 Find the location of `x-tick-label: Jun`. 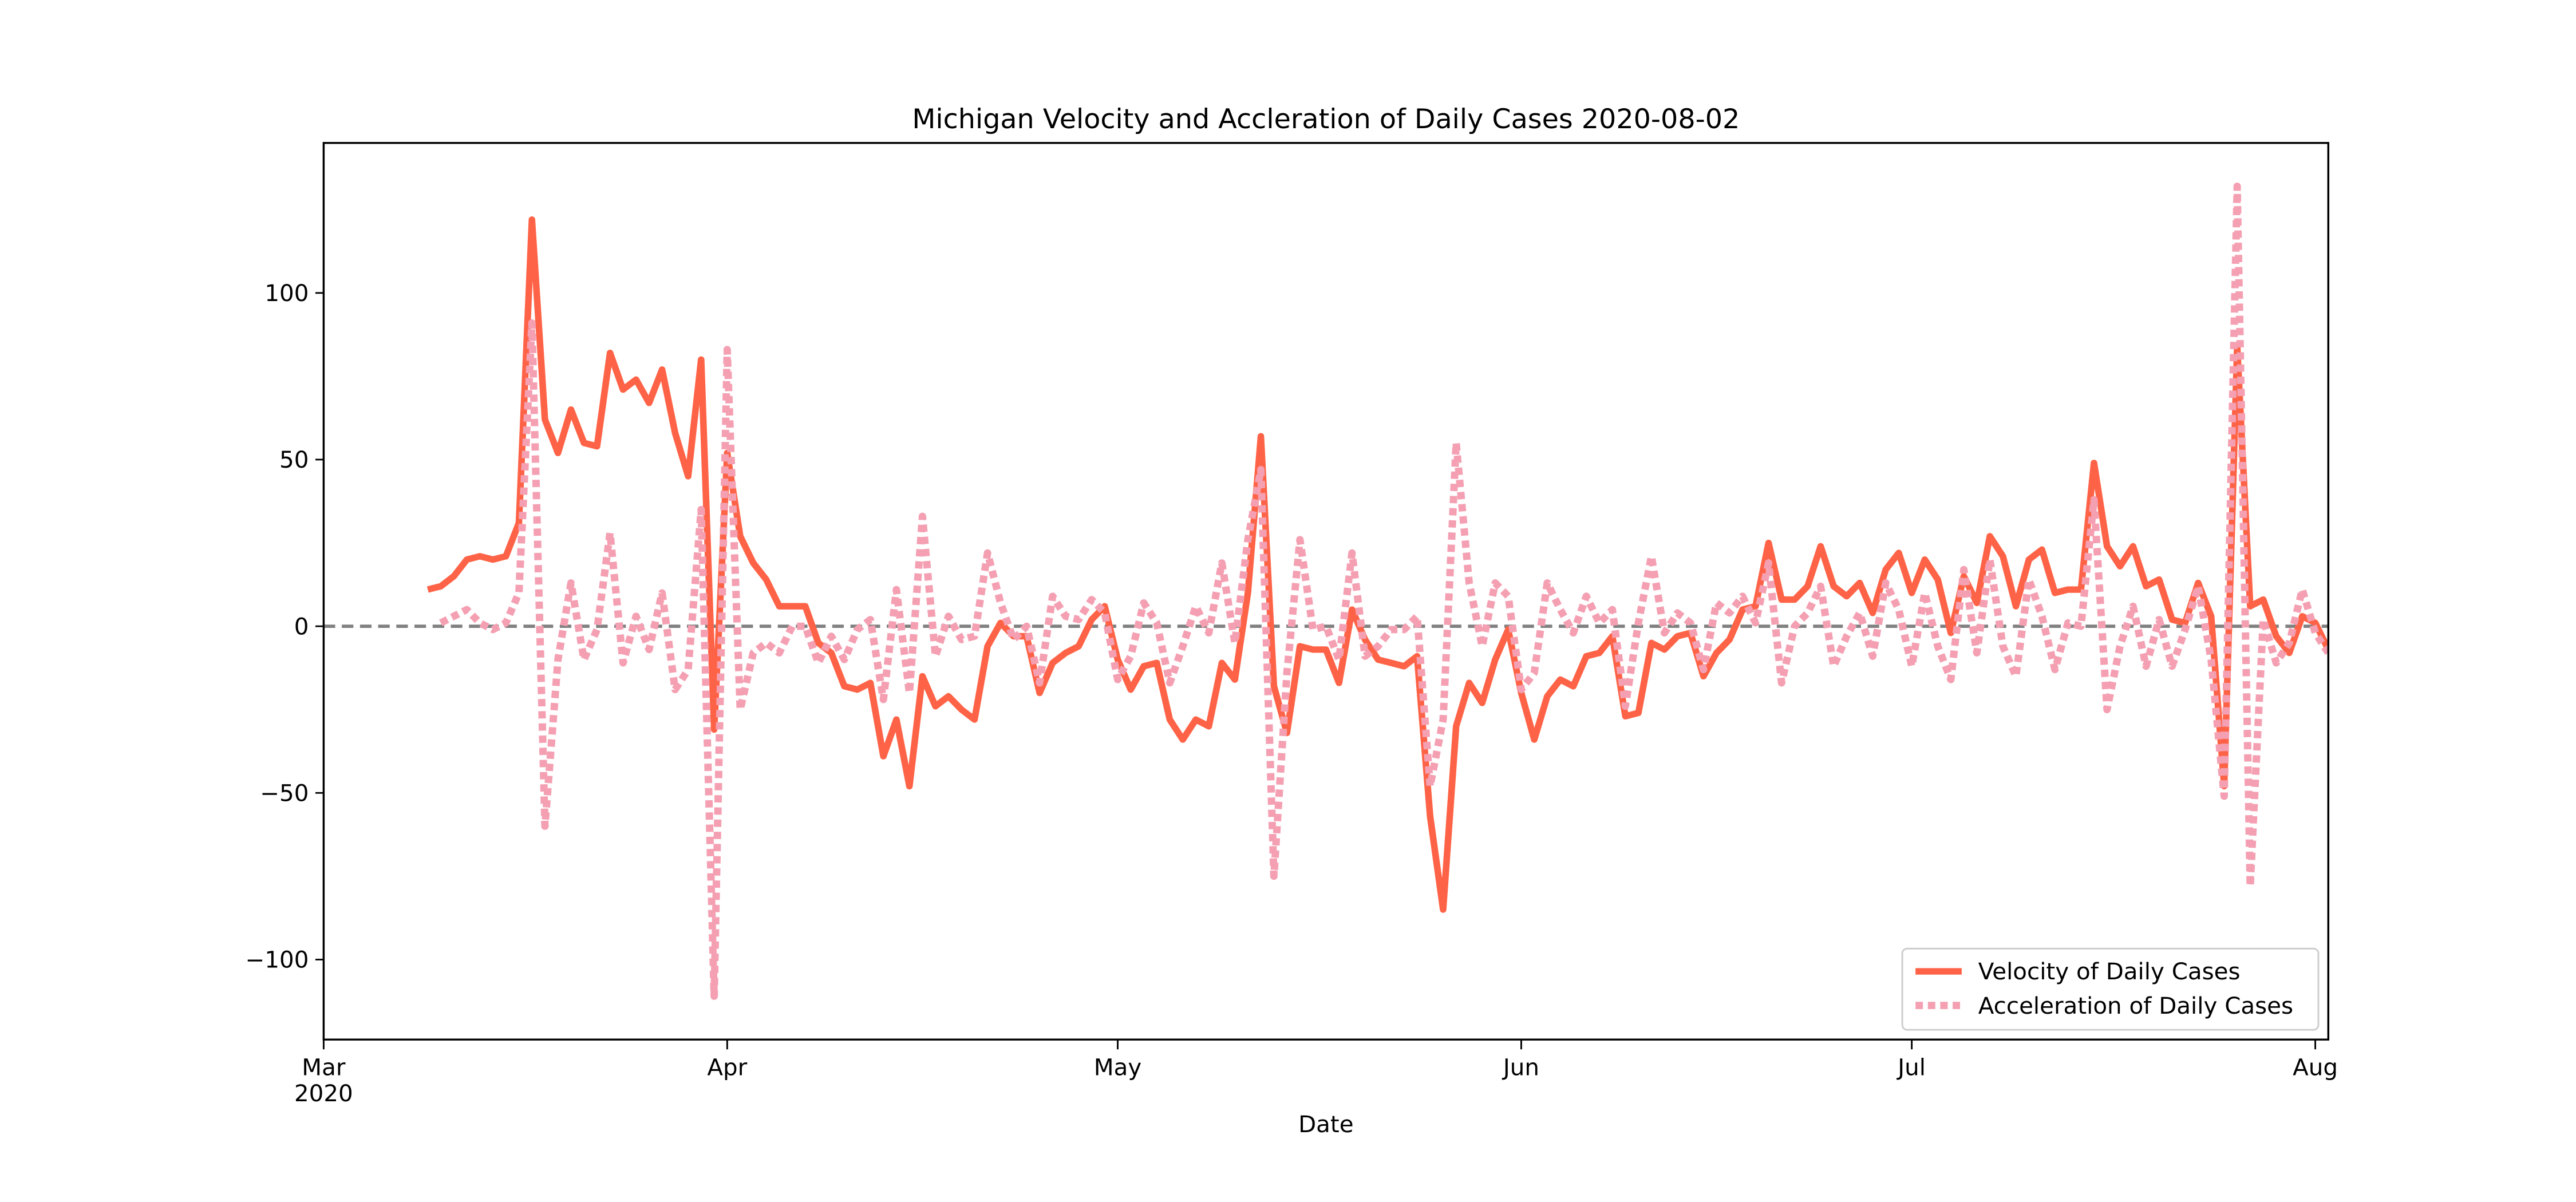

x-tick-label: Jun is located at coordinates (1520, 1068).